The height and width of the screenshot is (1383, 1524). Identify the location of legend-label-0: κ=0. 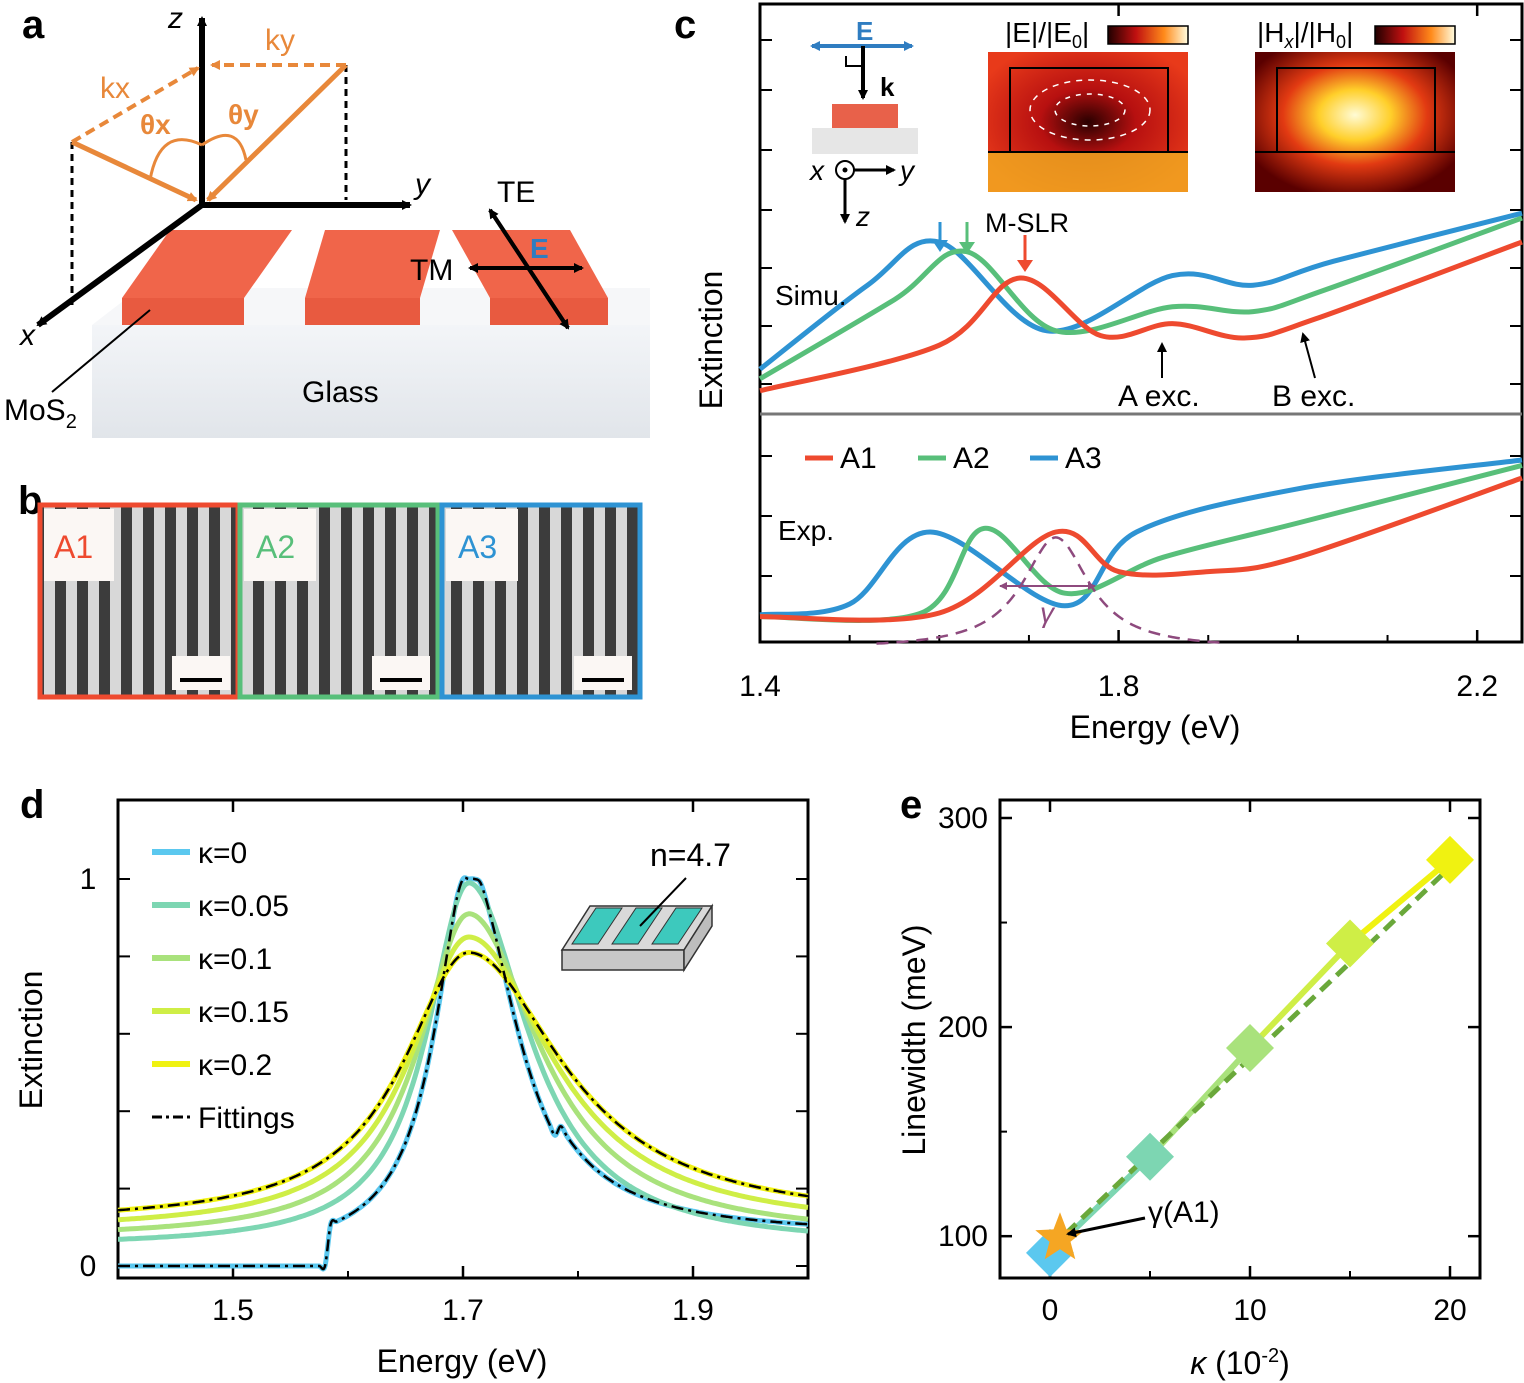
(222, 853).